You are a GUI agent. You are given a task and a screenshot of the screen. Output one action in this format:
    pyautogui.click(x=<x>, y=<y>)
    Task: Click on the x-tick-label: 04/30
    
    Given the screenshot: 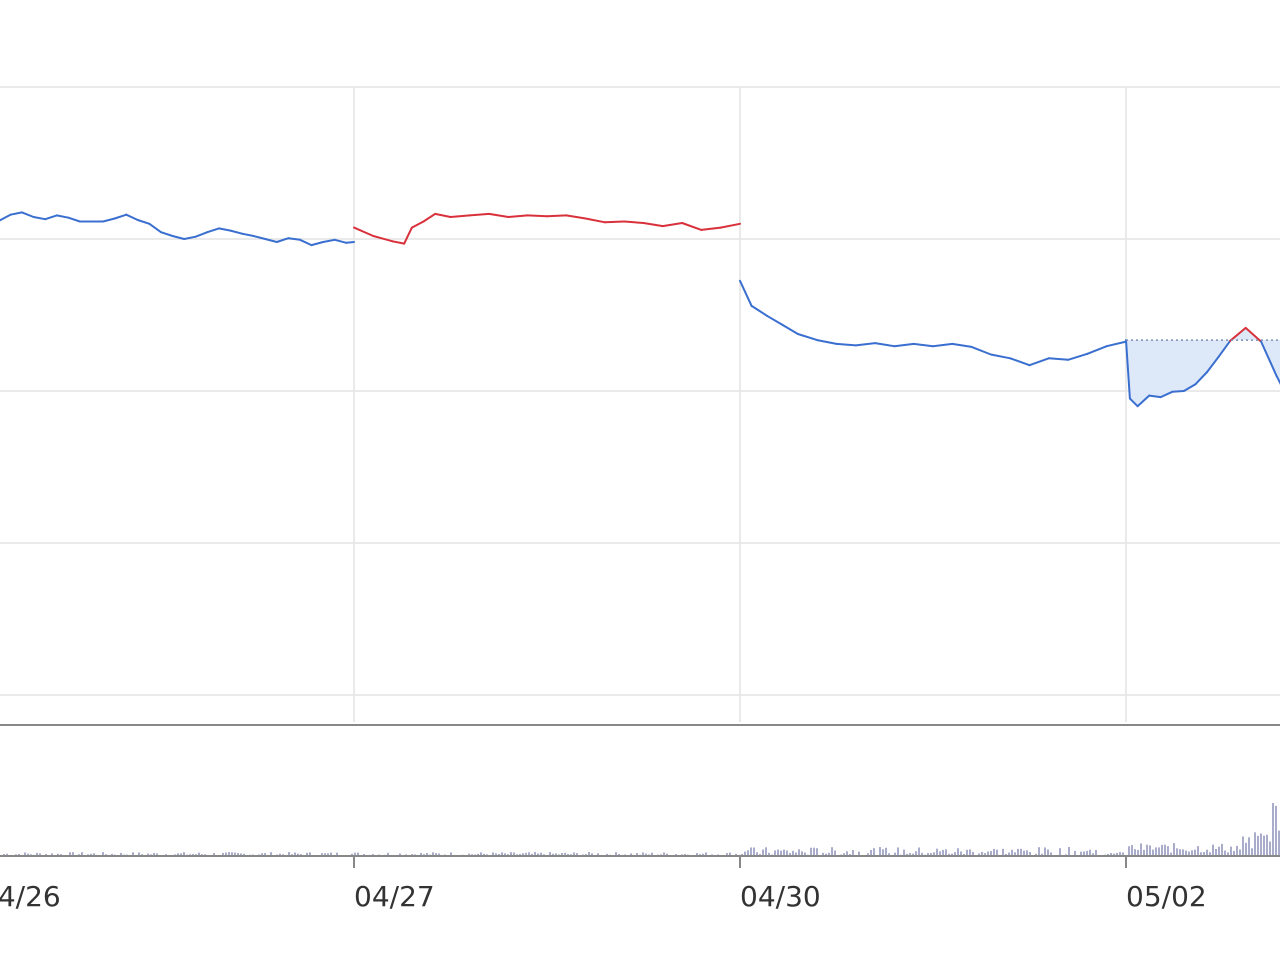 What is the action you would take?
    pyautogui.click(x=780, y=896)
    